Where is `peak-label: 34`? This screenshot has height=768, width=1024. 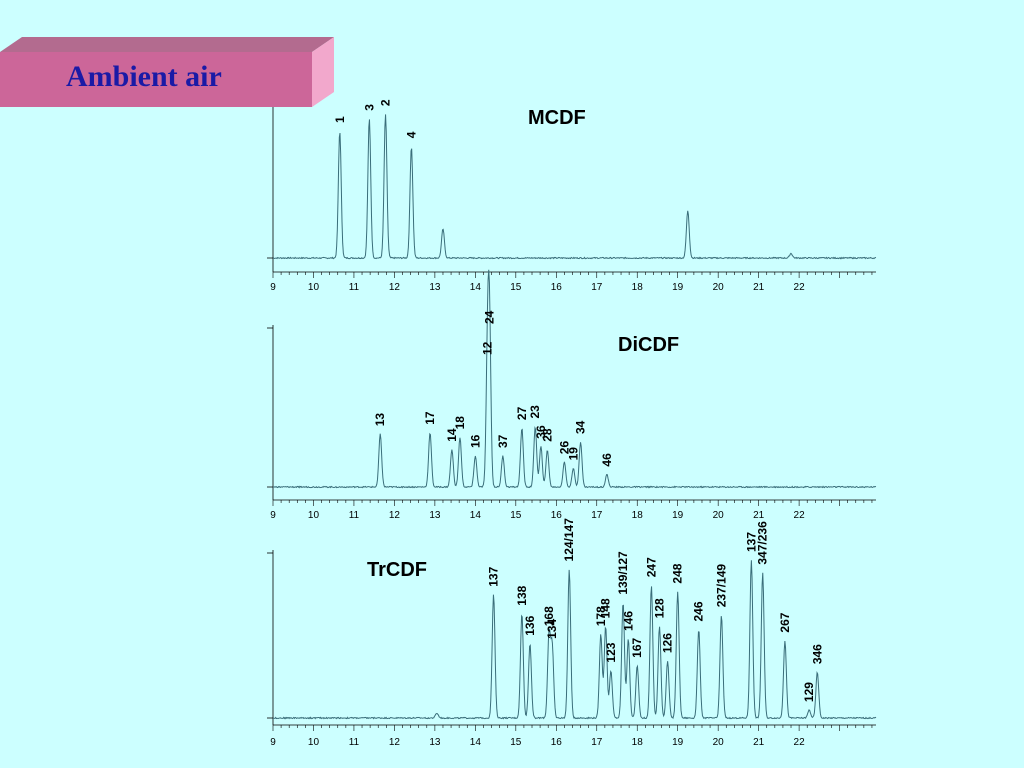
peak-label: 34 is located at coordinates (581, 427).